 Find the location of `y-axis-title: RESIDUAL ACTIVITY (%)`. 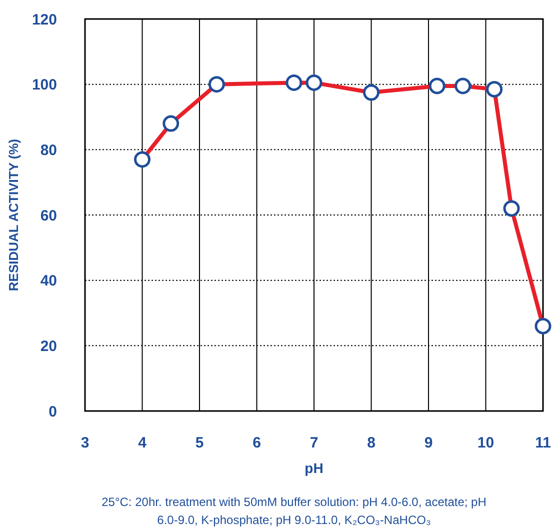

y-axis-title: RESIDUAL ACTIVITY (%) is located at coordinates (13, 215).